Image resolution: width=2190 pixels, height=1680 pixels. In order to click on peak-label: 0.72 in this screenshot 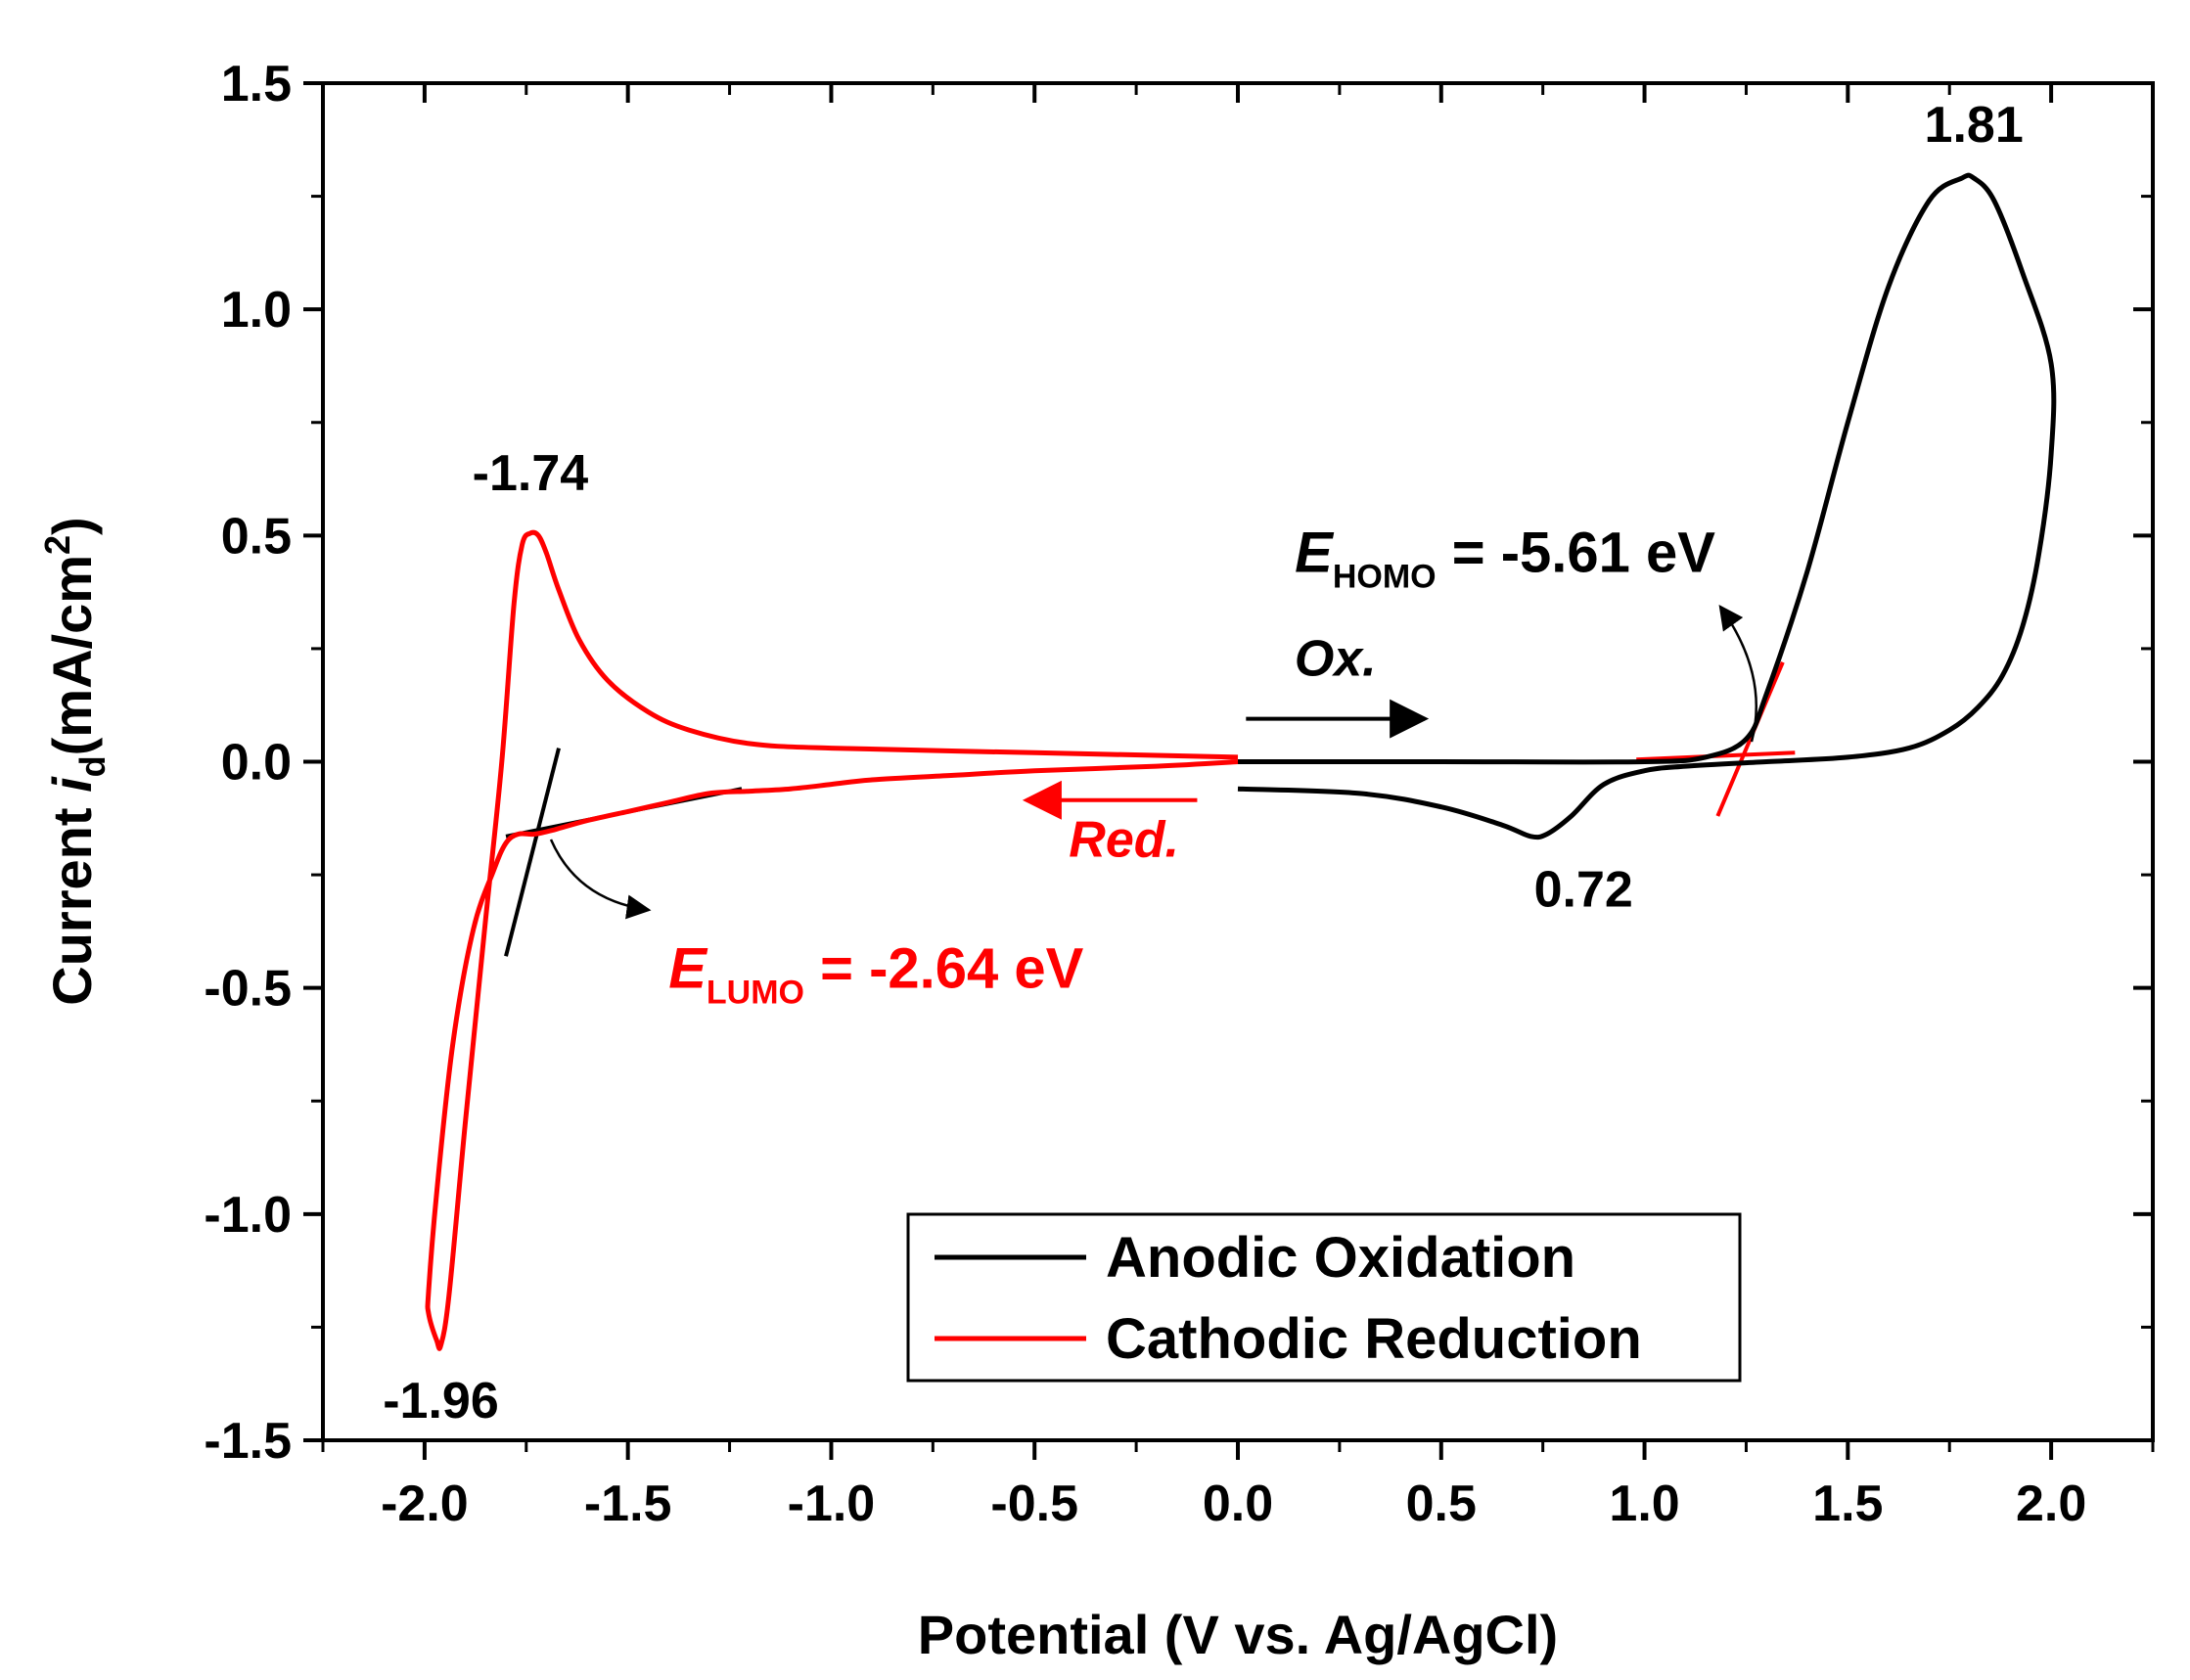, I will do `click(1583, 889)`.